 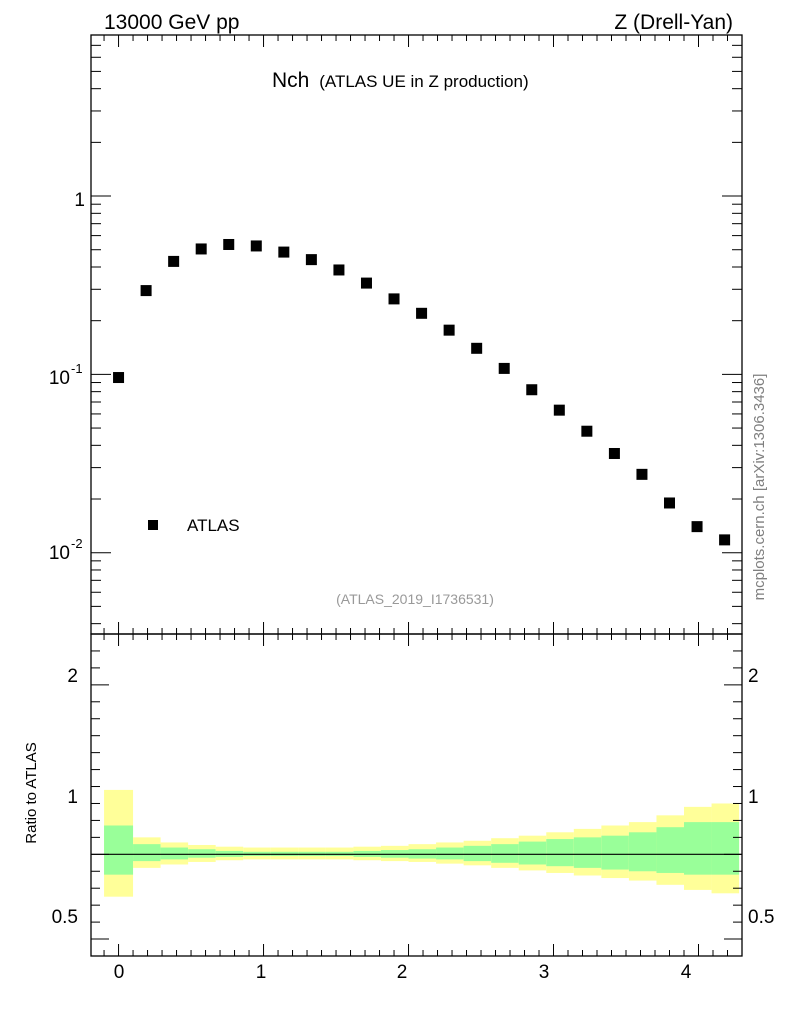 I want to click on legend: ATLAS, so click(x=194, y=525).